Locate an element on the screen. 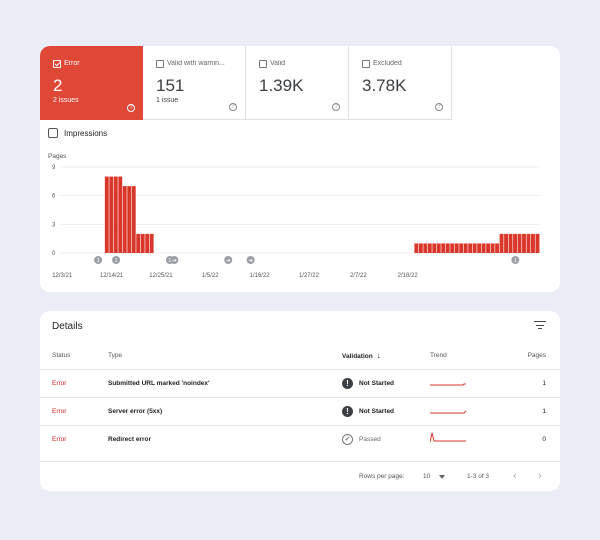 The image size is (600, 540). impressions-checkbox is located at coordinates (53, 133).